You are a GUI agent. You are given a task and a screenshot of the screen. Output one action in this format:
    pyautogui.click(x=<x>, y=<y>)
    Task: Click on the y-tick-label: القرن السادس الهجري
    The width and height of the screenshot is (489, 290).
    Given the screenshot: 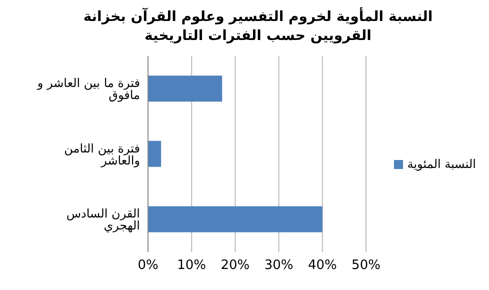 What is the action you would take?
    pyautogui.click(x=103, y=219)
    